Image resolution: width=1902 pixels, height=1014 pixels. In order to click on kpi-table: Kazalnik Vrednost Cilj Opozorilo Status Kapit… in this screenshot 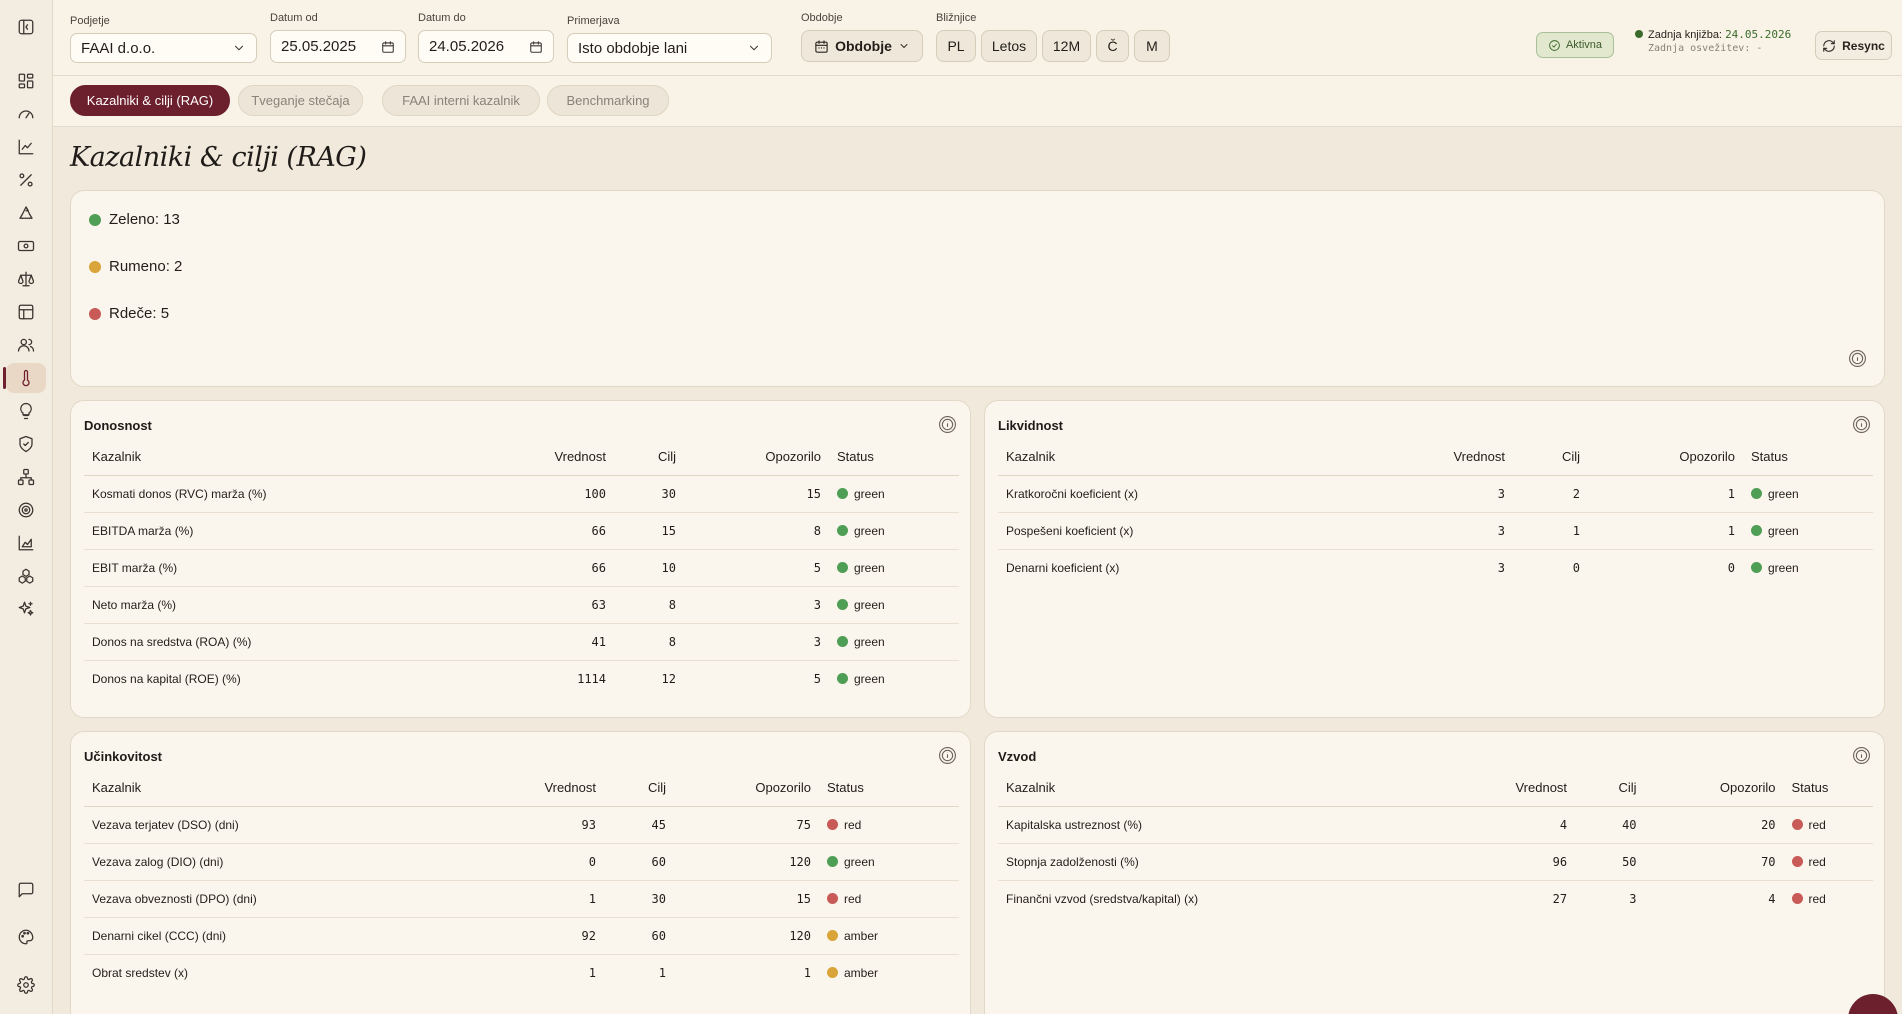, I will do `click(1435, 843)`.